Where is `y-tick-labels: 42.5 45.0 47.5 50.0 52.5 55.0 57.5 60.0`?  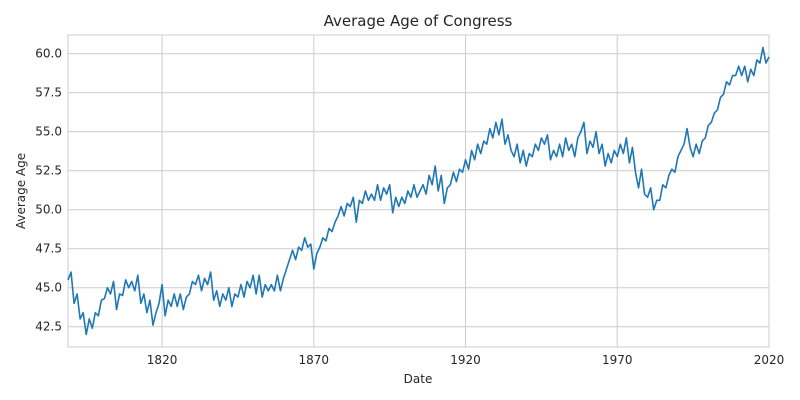 y-tick-labels: 42.5 45.0 47.5 50.0 52.5 55.0 57.5 60.0 is located at coordinates (48, 190).